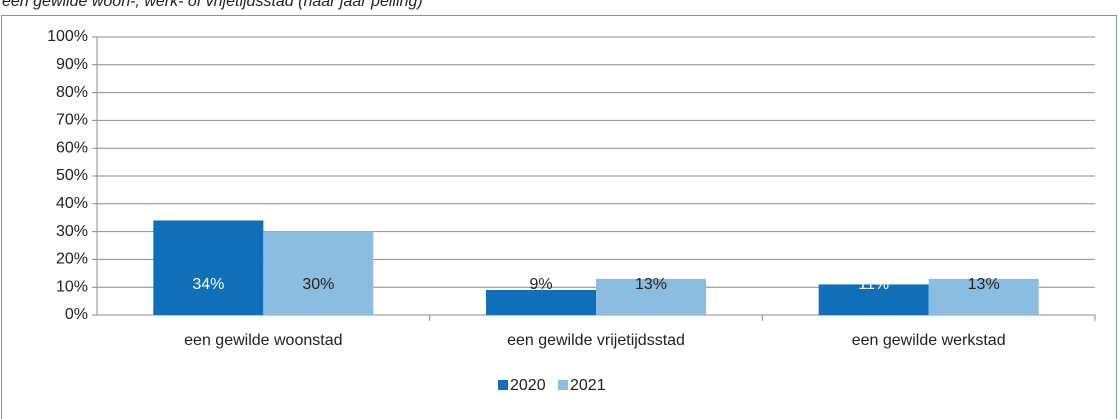  I want to click on y-tick-label: 40%, so click(72, 203).